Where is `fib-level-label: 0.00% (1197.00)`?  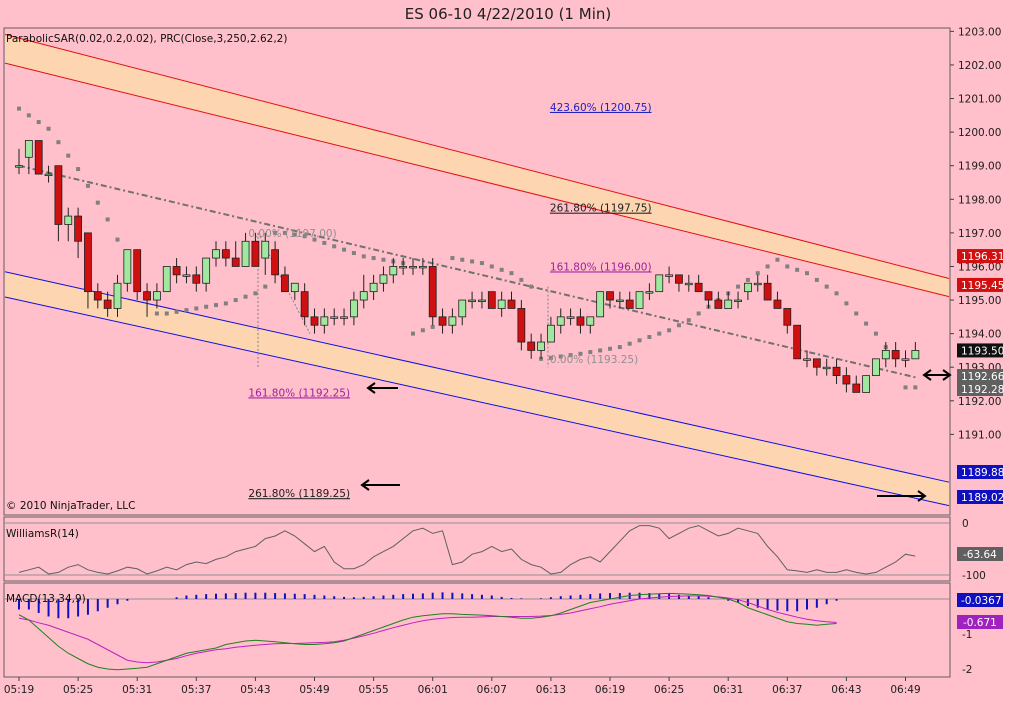 fib-level-label: 0.00% (1197.00) is located at coordinates (292, 234).